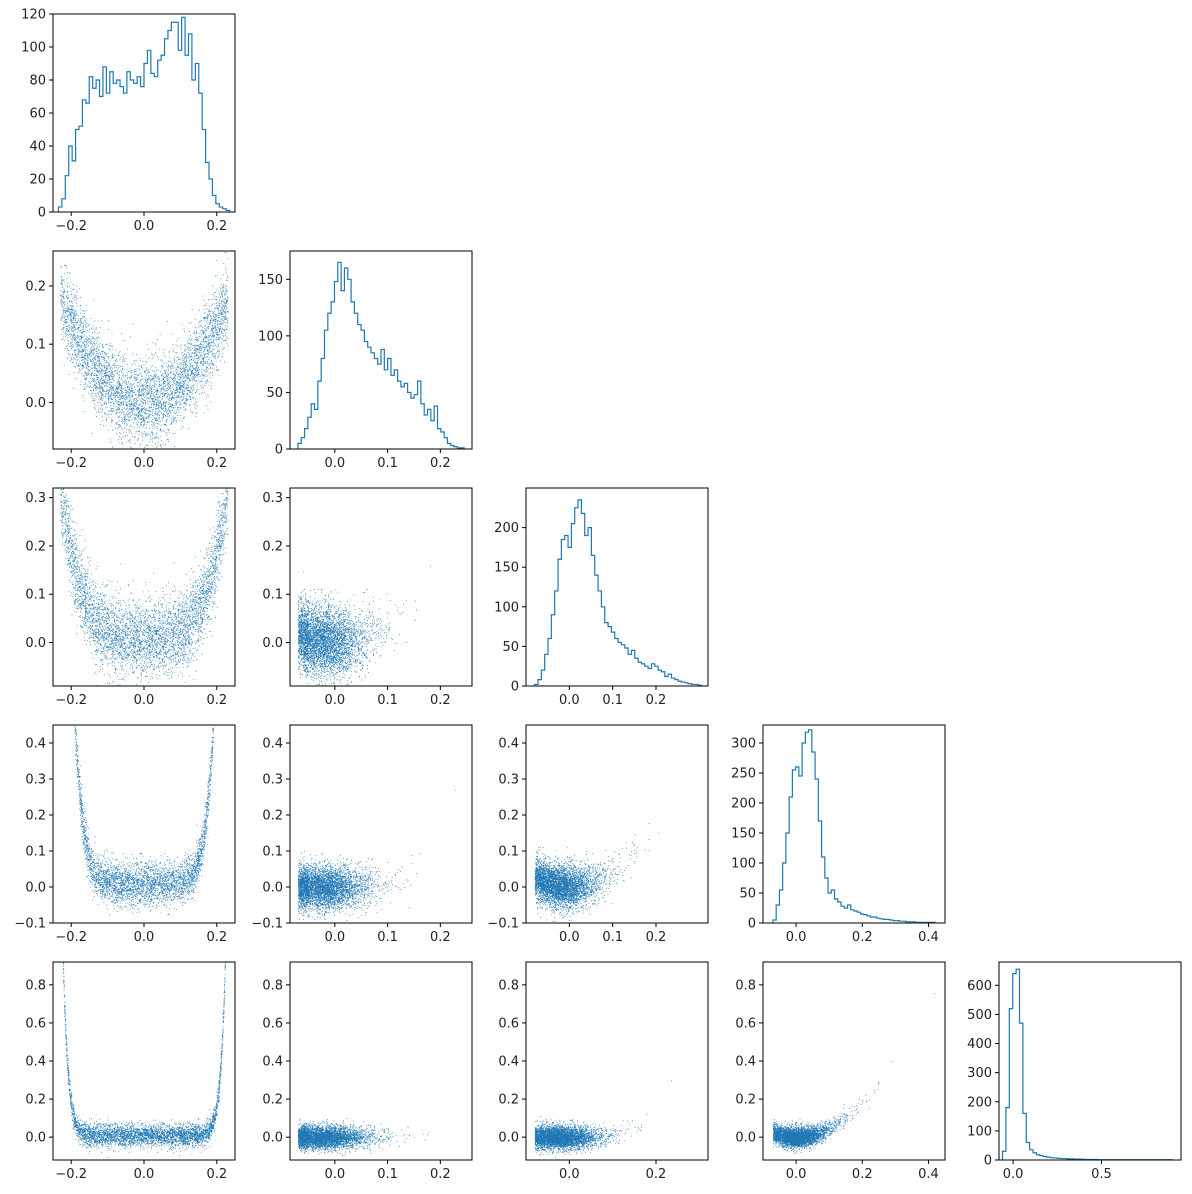 This screenshot has width=1192, height=1194. I want to click on panel-scatter-4-3: 0.0 0.2 0.4 0.0 0.2 0.4 0.6 0.8, so click(840, 1071).